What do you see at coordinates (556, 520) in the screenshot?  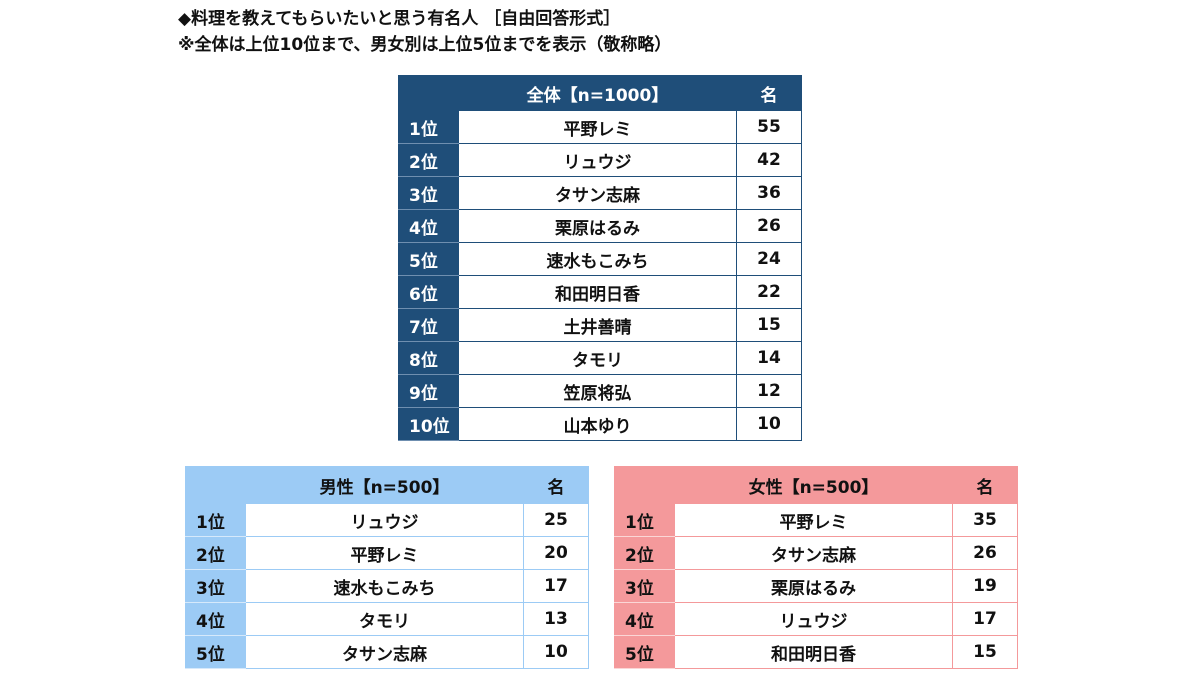 I see `count-cell: 25` at bounding box center [556, 520].